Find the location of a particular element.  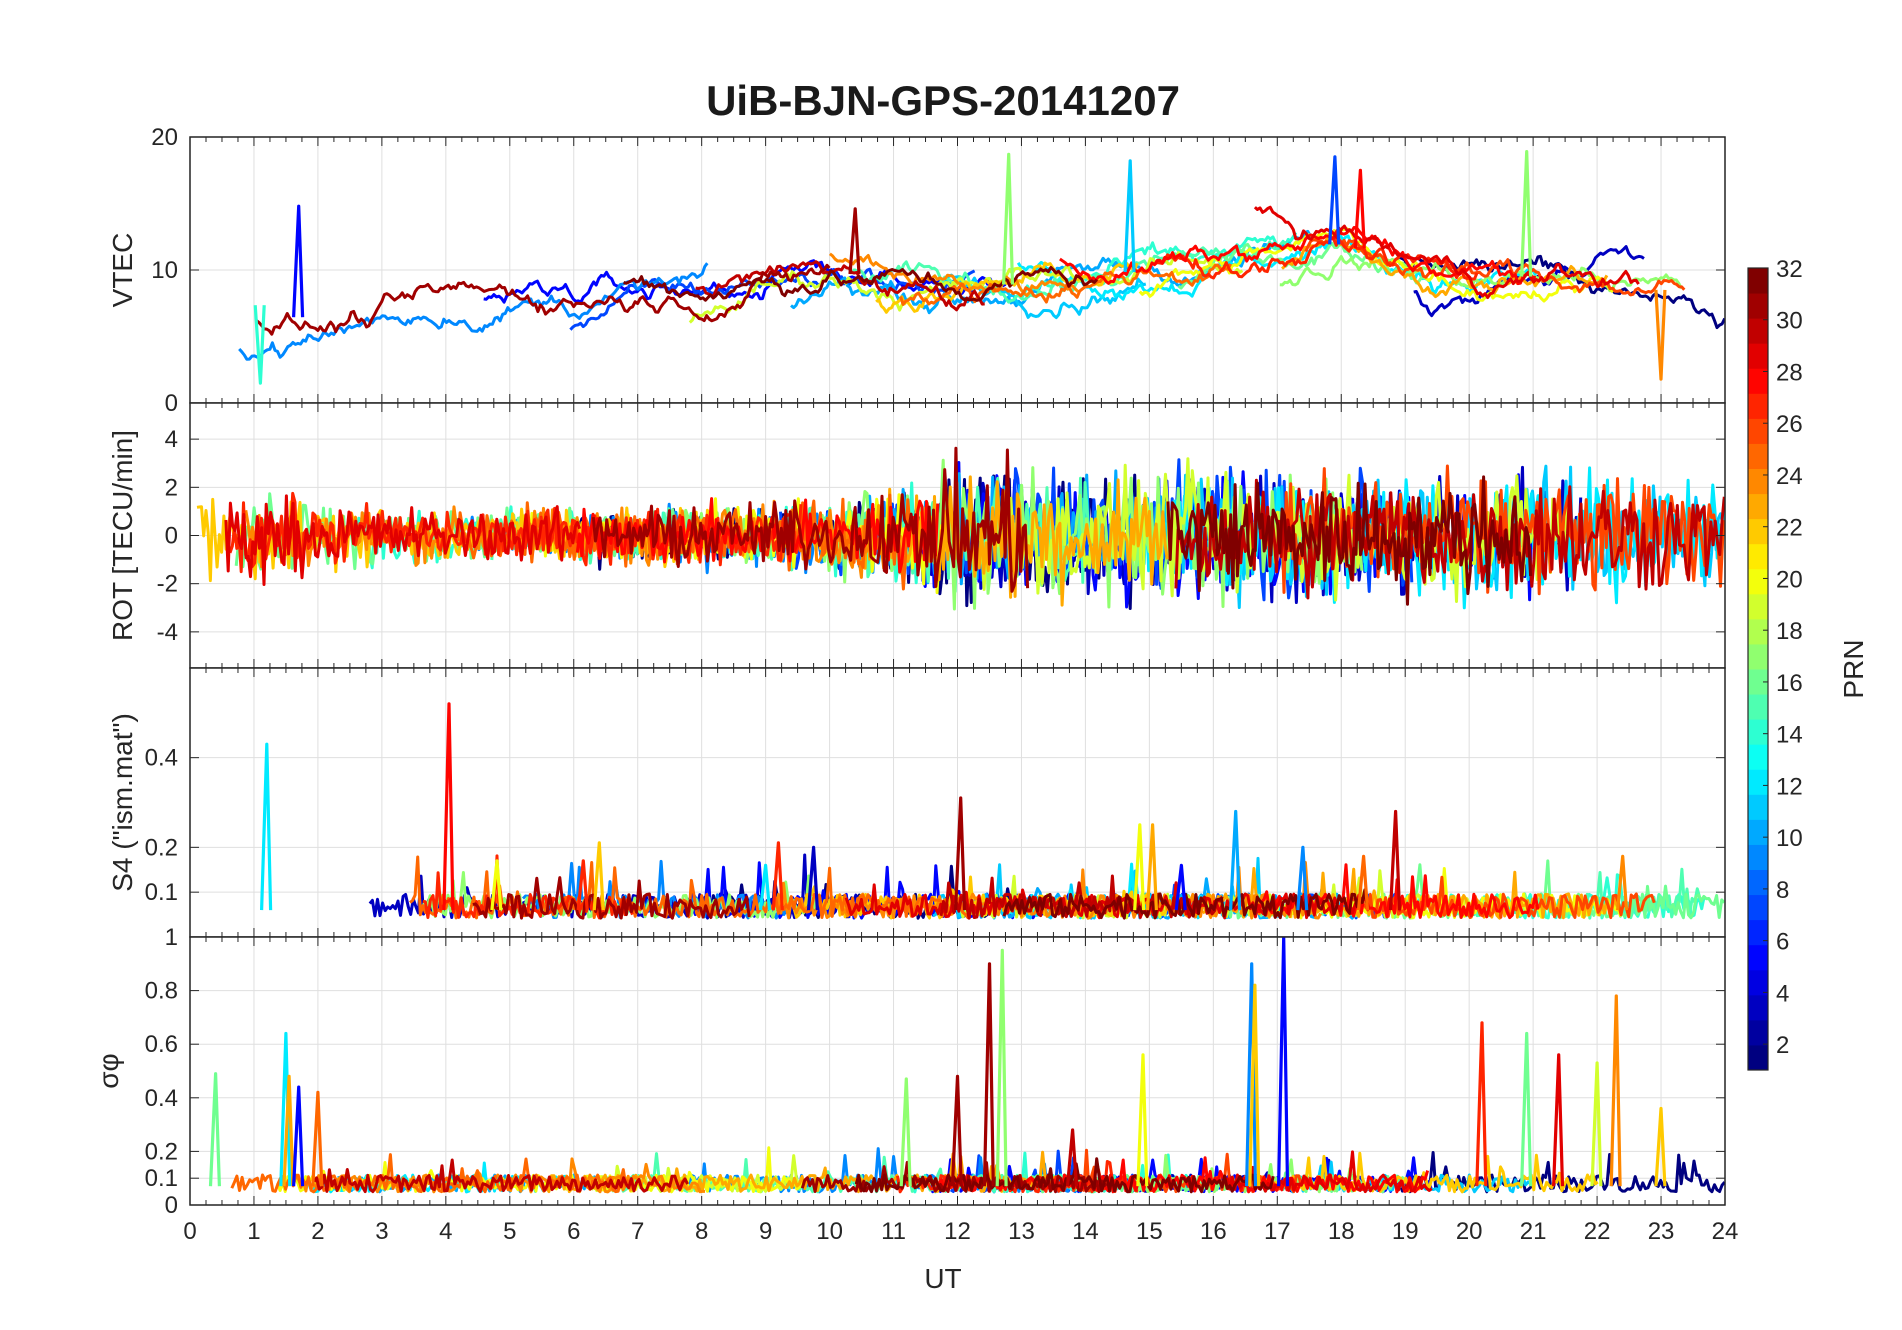

y-tick-label: 2 is located at coordinates (171, 487).